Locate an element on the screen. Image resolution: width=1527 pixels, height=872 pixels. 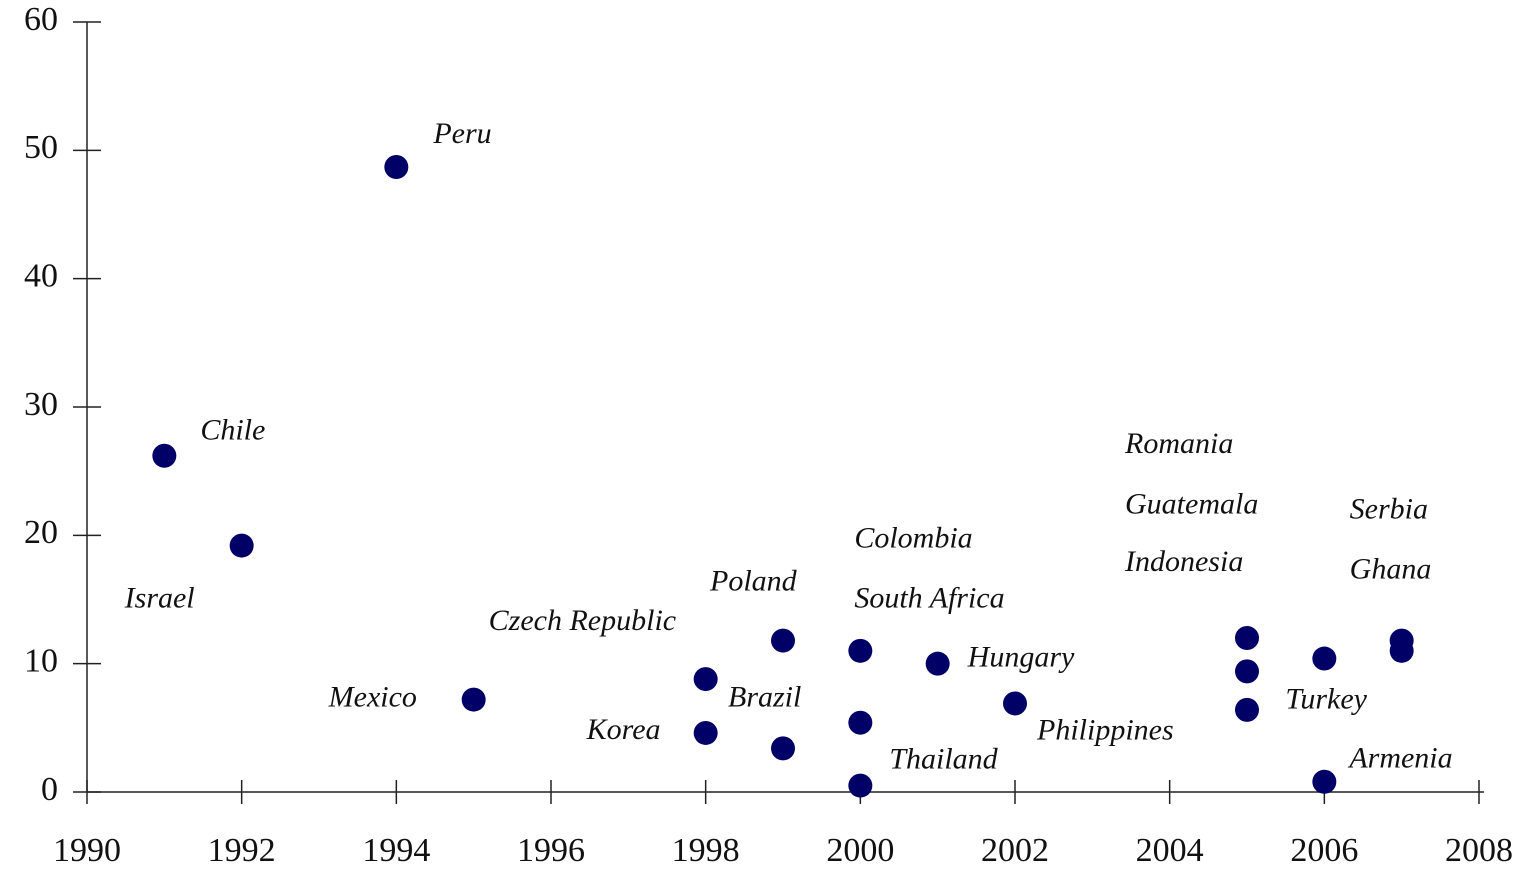
x-tick-label: 1998 is located at coordinates (706, 850).